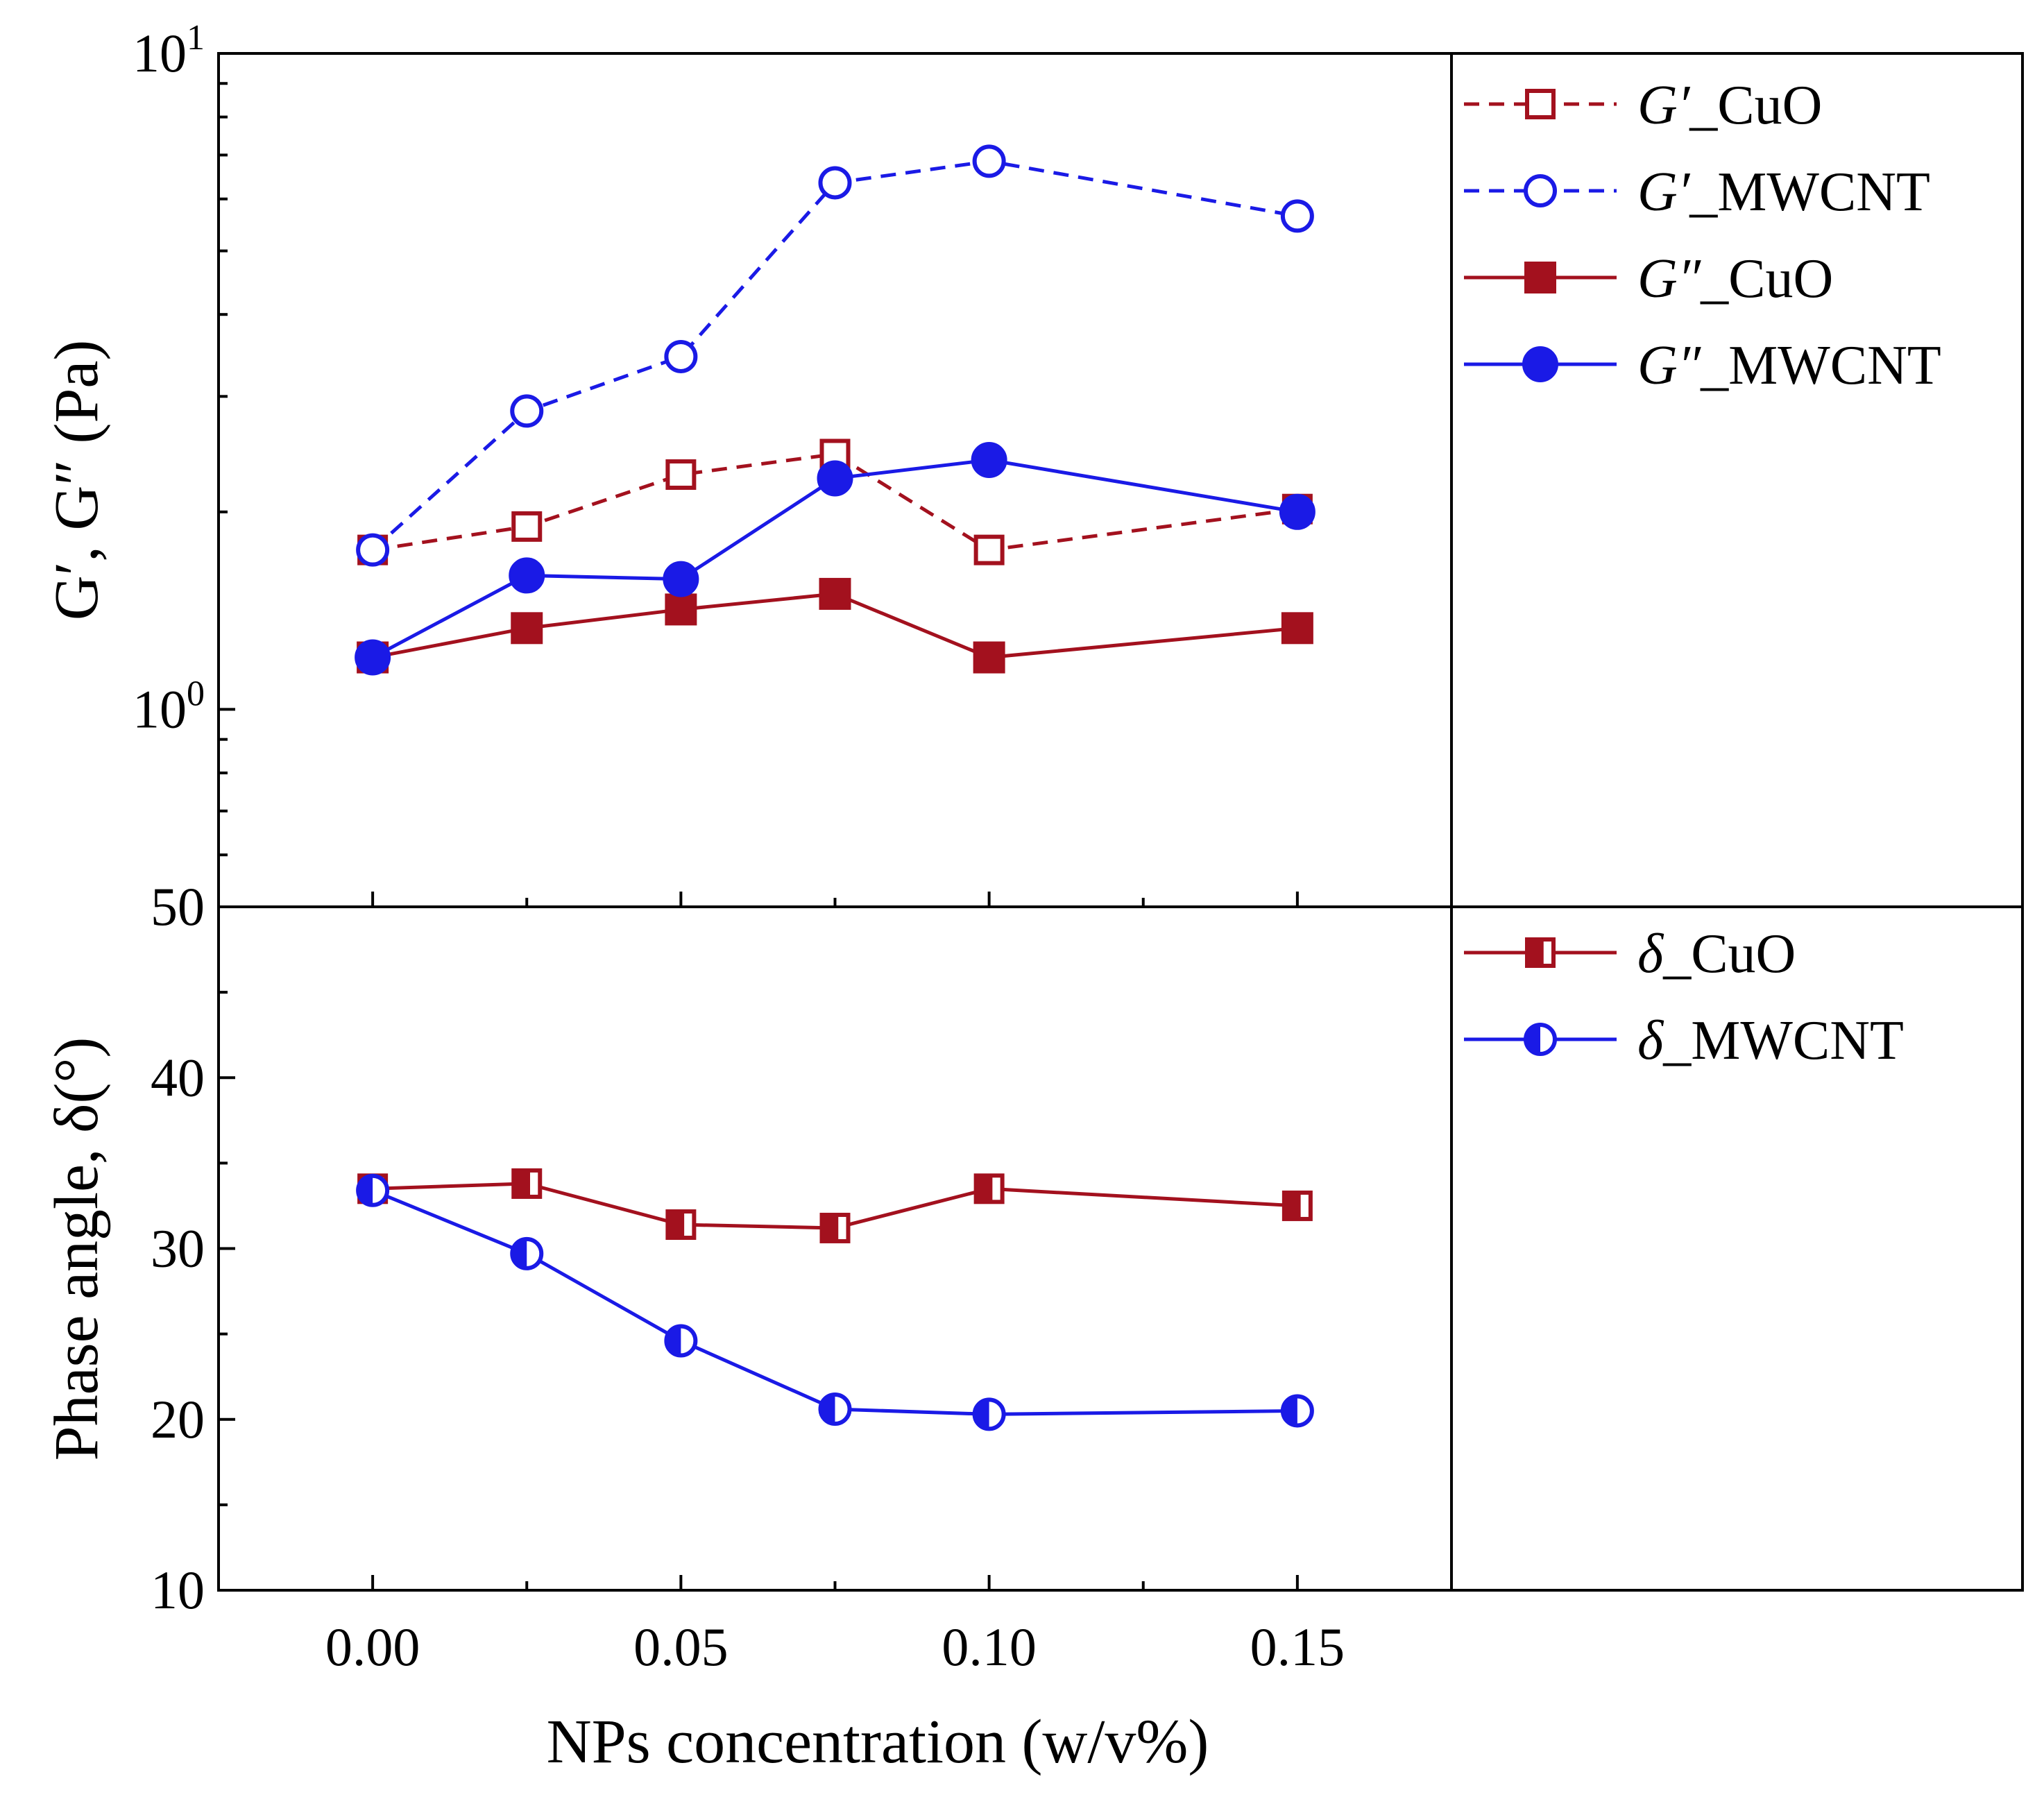 The height and width of the screenshot is (1797, 2044). Describe the element at coordinates (1789, 366) in the screenshot. I see `legend-label-gpp_mwcnt: G″_MWCNT` at that location.